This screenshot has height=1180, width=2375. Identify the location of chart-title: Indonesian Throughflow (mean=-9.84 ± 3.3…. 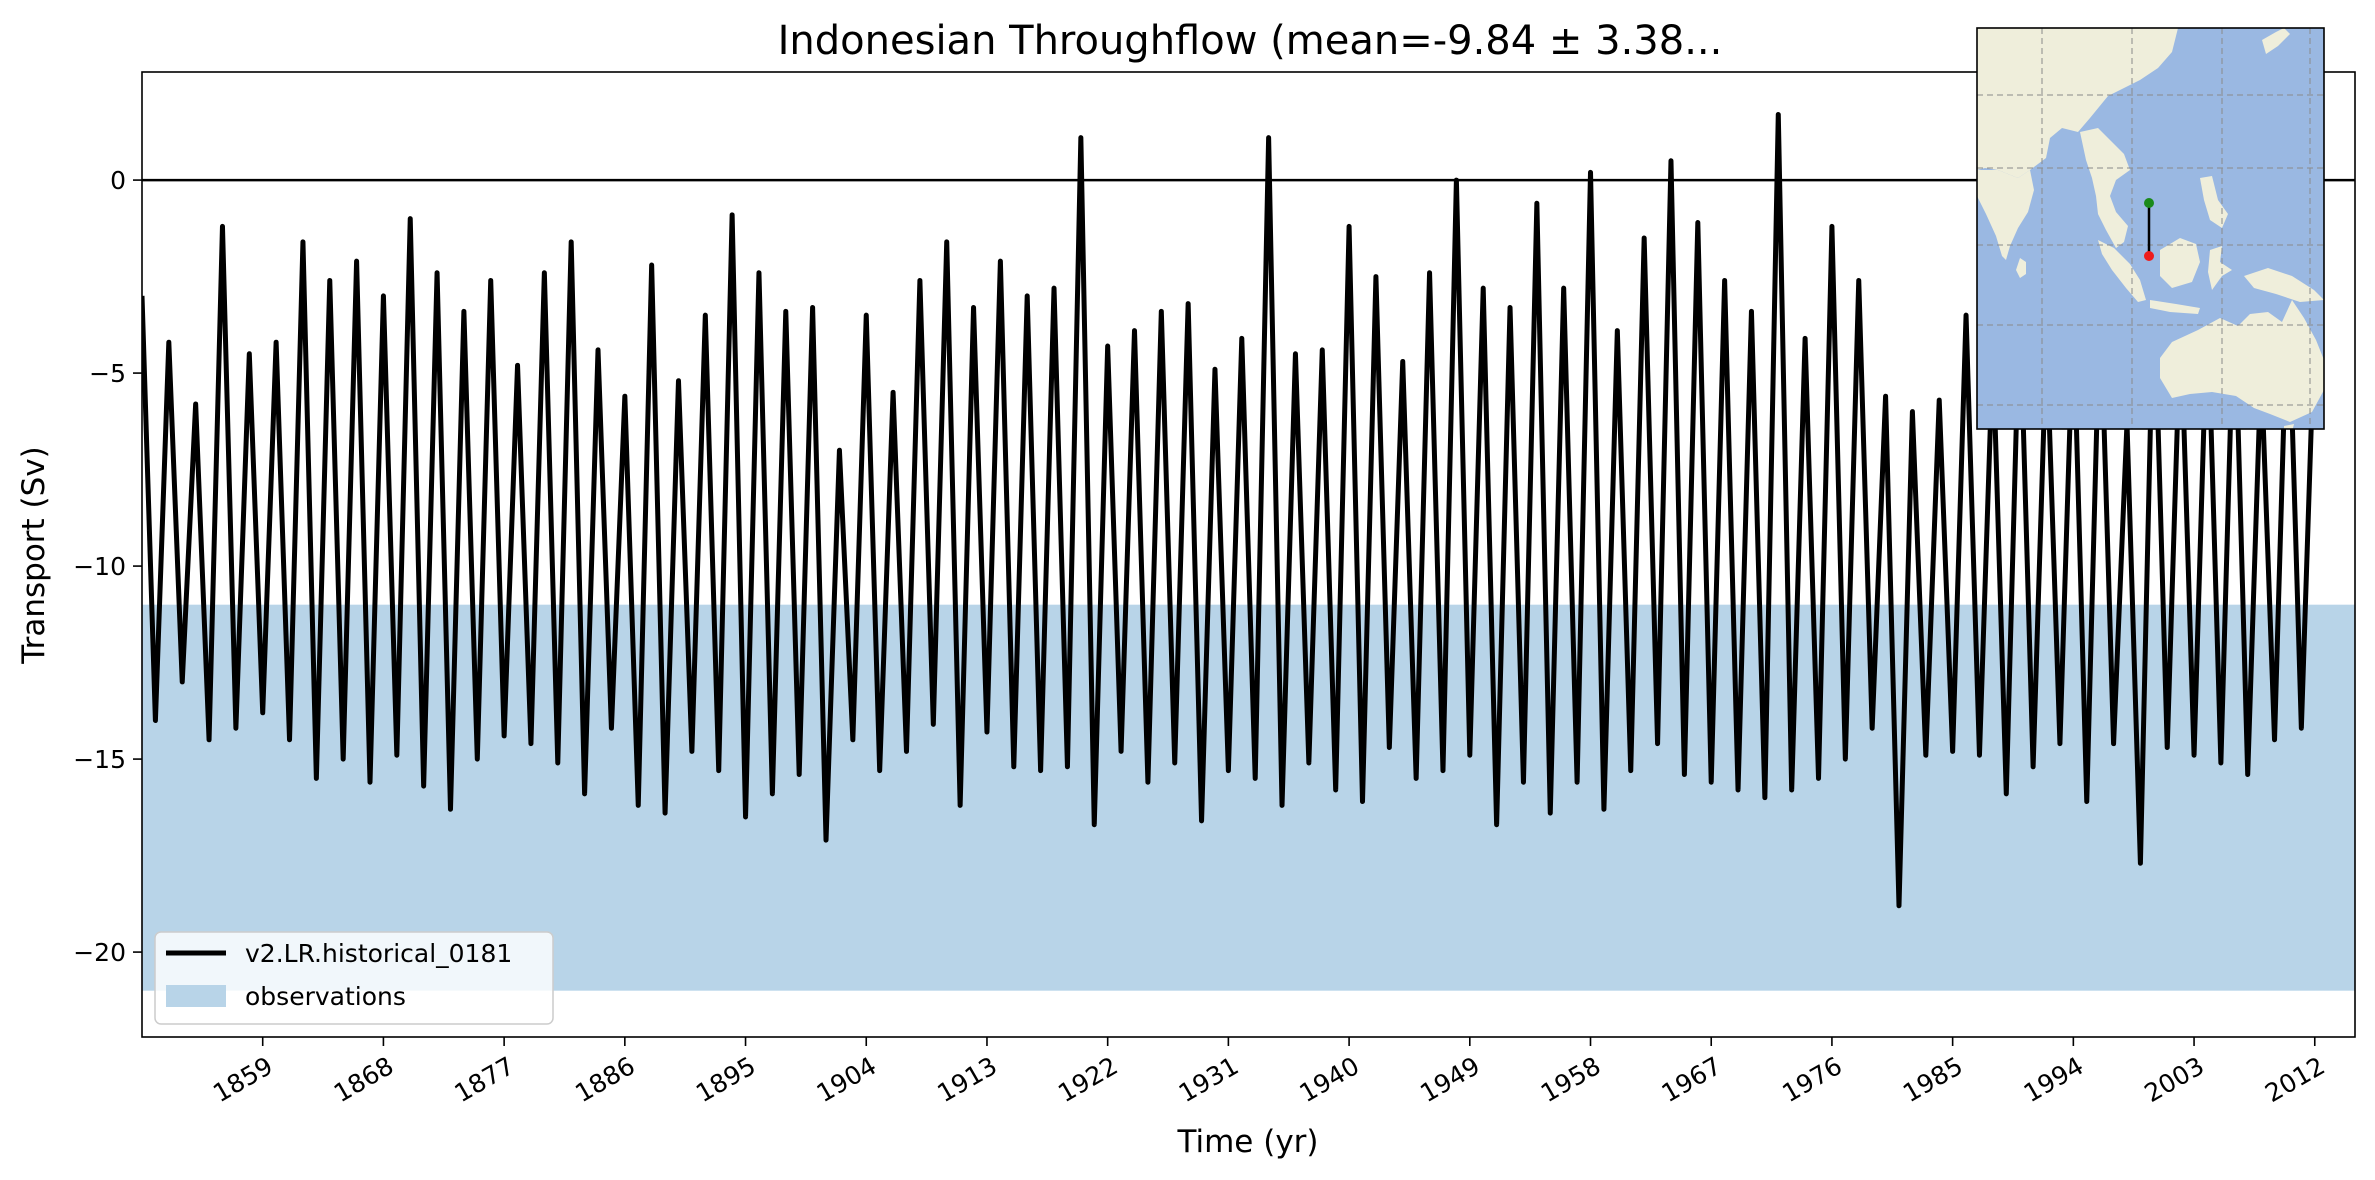
(1250, 41).